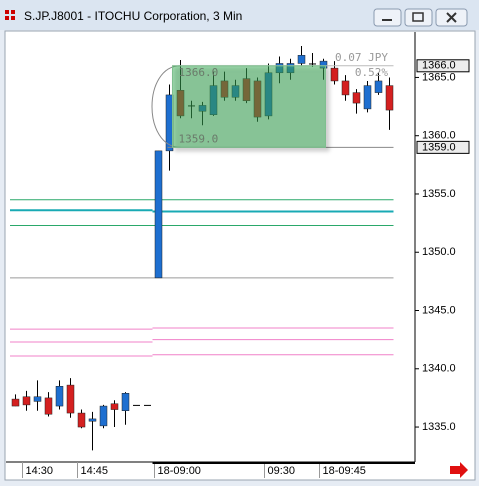  What do you see at coordinates (282, 471) in the screenshot?
I see `x-tick-label: 09:30` at bounding box center [282, 471].